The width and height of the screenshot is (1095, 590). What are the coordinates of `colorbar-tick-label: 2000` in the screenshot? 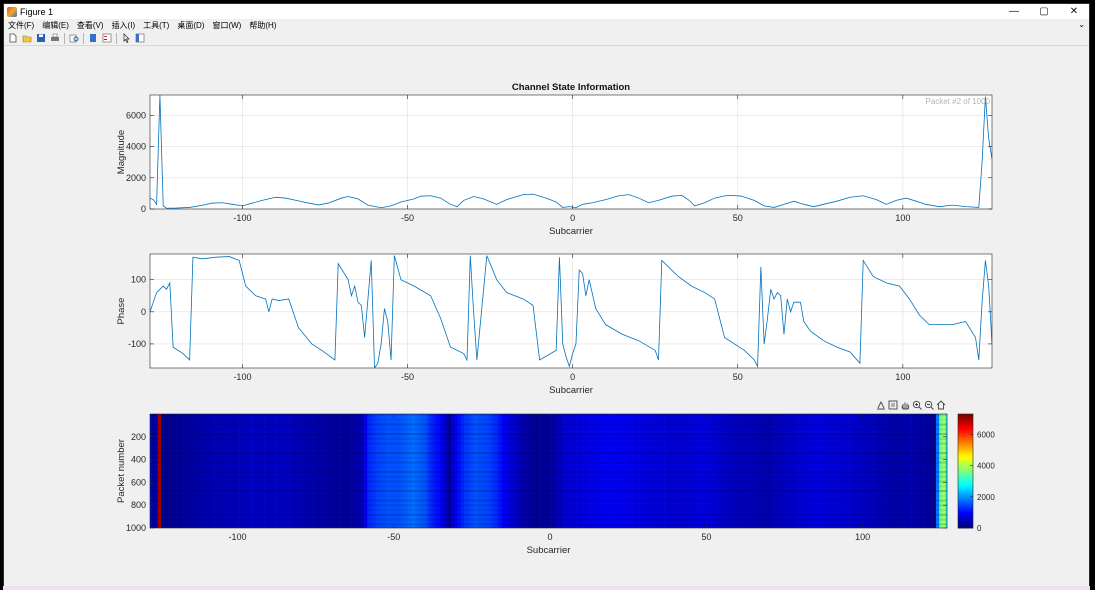 It's located at (986, 497).